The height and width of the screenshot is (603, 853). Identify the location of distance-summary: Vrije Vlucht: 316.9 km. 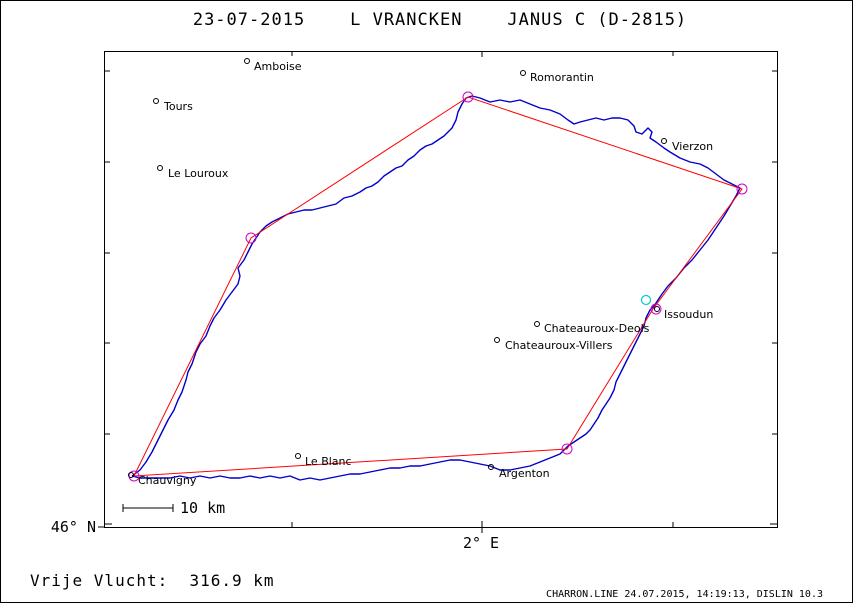
(152, 580).